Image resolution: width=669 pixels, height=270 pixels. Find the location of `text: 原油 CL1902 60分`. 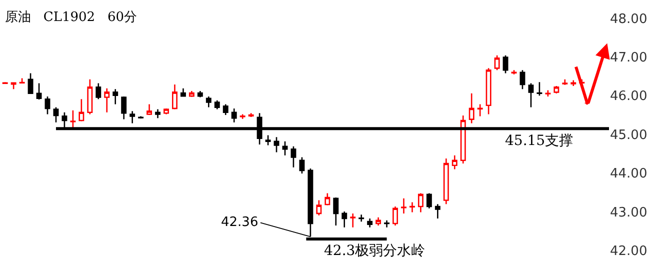

text: 原油 CL1902 60分 is located at coordinates (71, 17).